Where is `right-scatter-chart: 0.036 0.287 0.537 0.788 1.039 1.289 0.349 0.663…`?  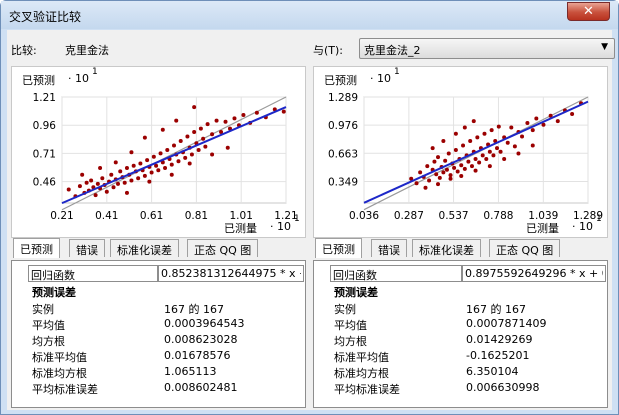
right-scatter-chart: 0.036 0.287 0.537 0.788 1.039 1.289 0.349 0.663… is located at coordinates (465, 157).